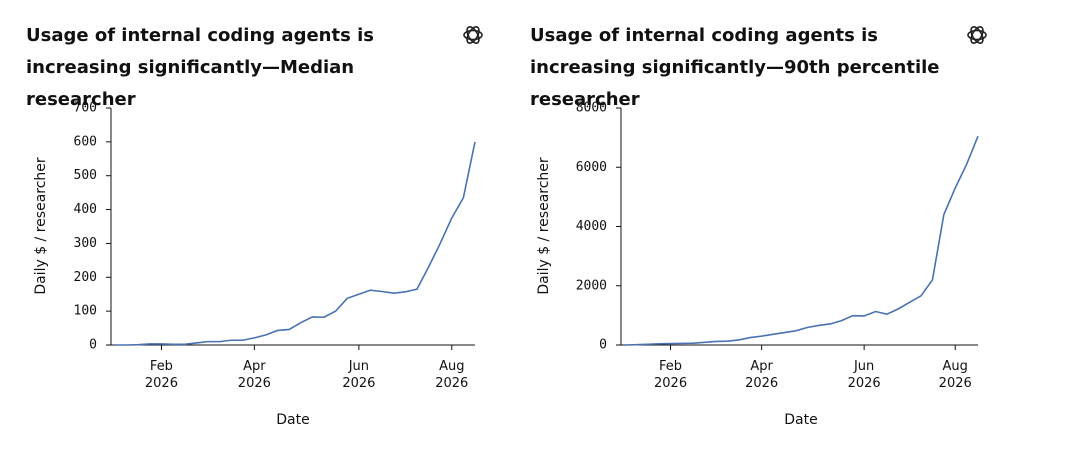  I want to click on y-tick-label: 500, so click(85, 175).